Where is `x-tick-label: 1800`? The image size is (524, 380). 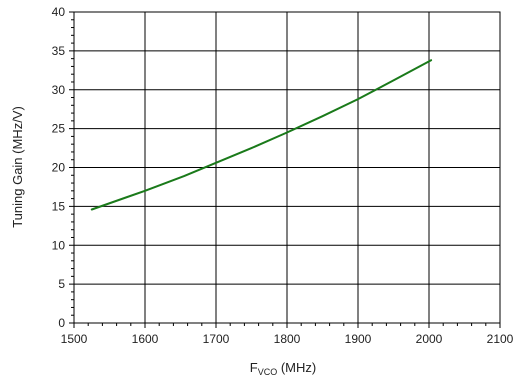 x-tick-label: 1800 is located at coordinates (287, 339).